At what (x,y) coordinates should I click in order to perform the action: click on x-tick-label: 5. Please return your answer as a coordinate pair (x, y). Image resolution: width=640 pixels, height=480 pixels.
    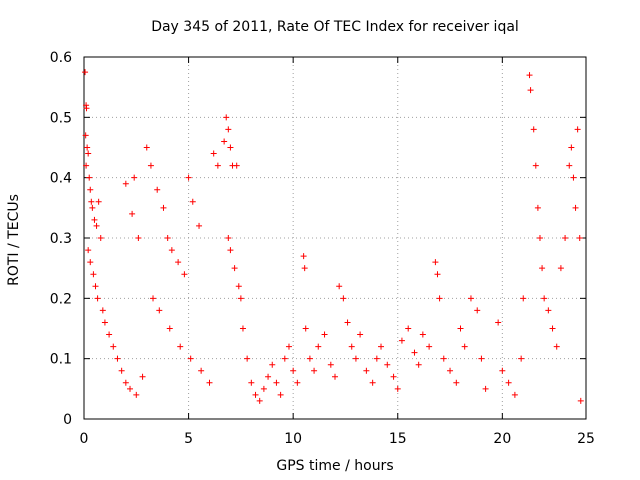
    Looking at the image, I should click on (188, 439).